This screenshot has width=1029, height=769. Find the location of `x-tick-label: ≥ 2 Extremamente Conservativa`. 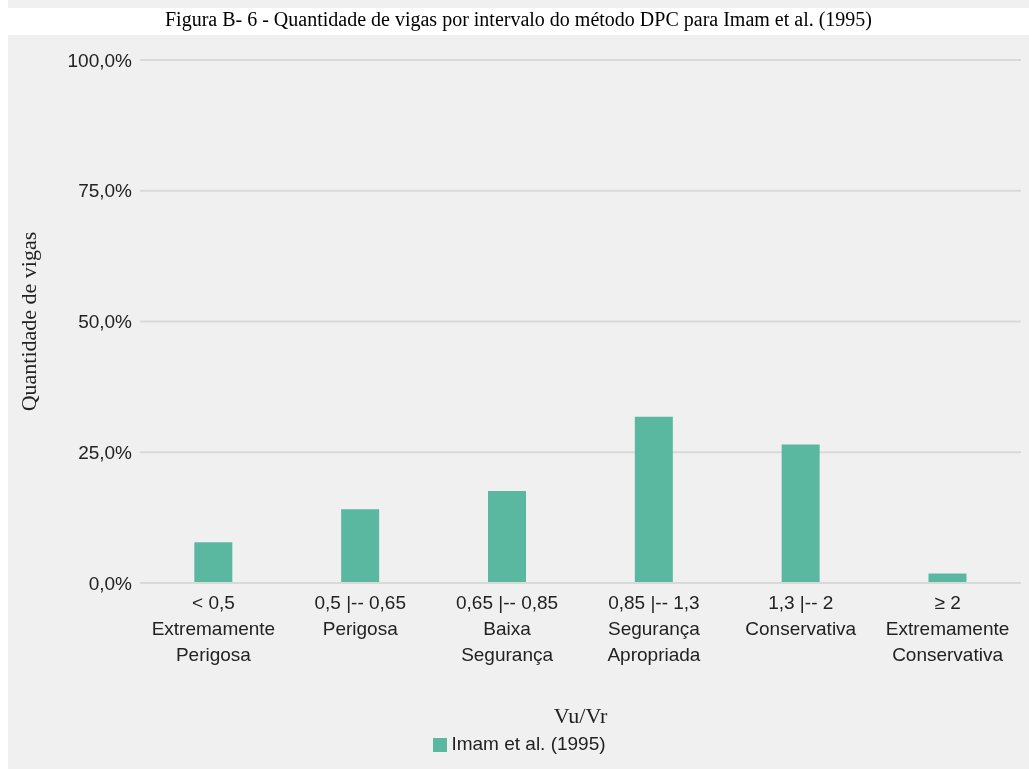

x-tick-label: ≥ 2 Extremamente Conservativa is located at coordinates (947, 628).